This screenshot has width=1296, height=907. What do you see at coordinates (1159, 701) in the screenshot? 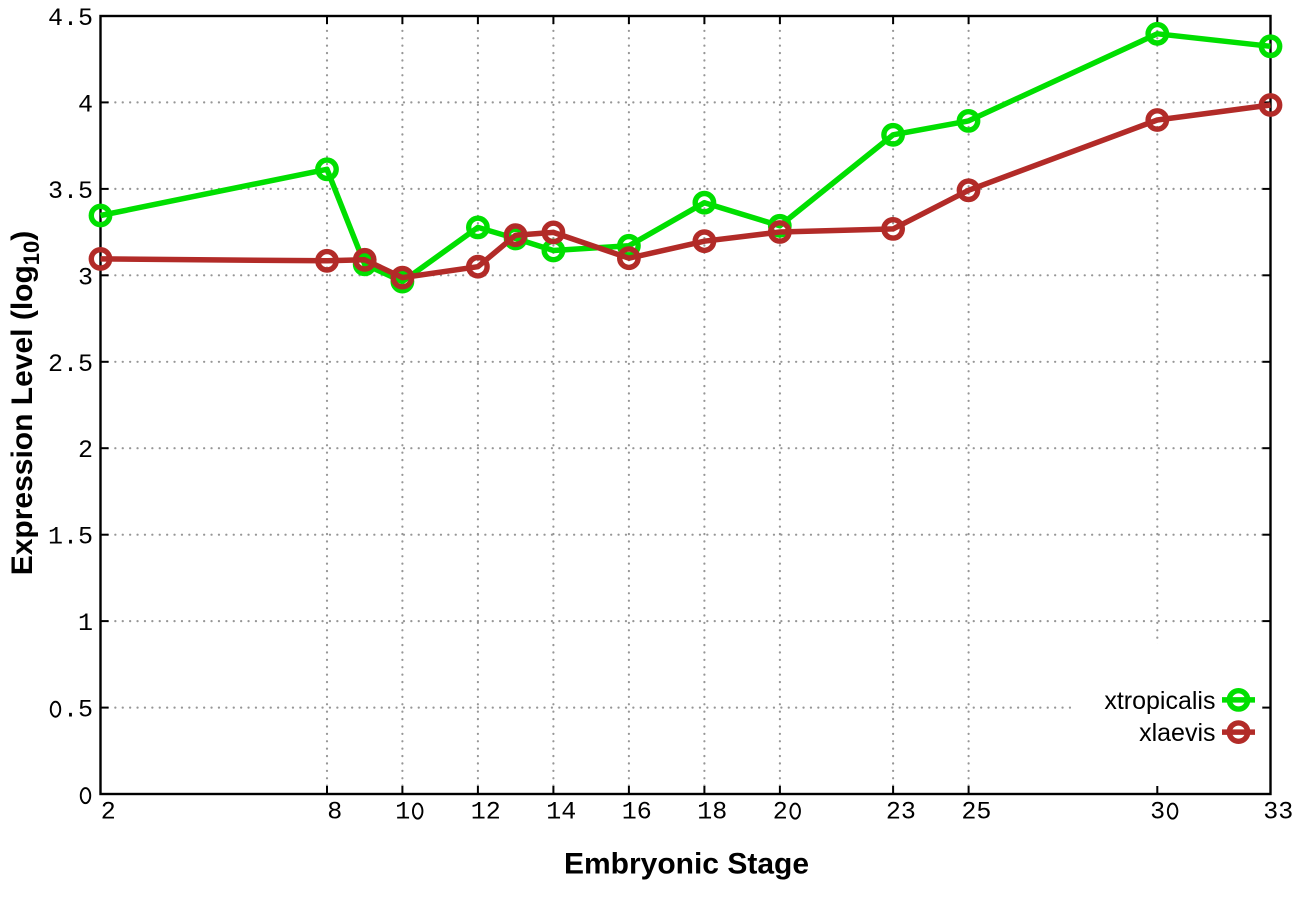
I see `svg-text: xtropicalis` at bounding box center [1159, 701].